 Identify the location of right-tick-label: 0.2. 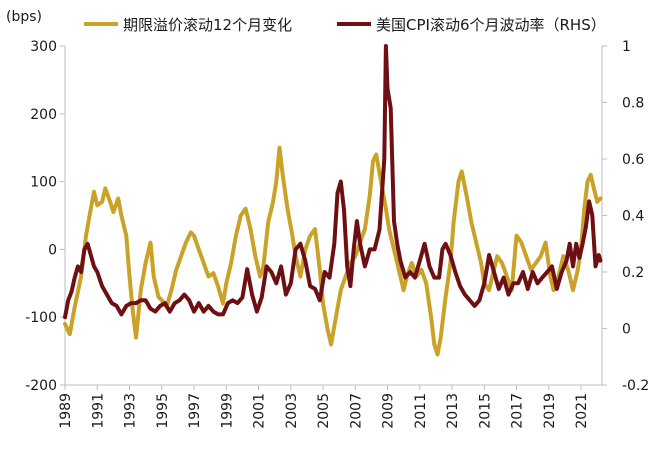
(633, 273).